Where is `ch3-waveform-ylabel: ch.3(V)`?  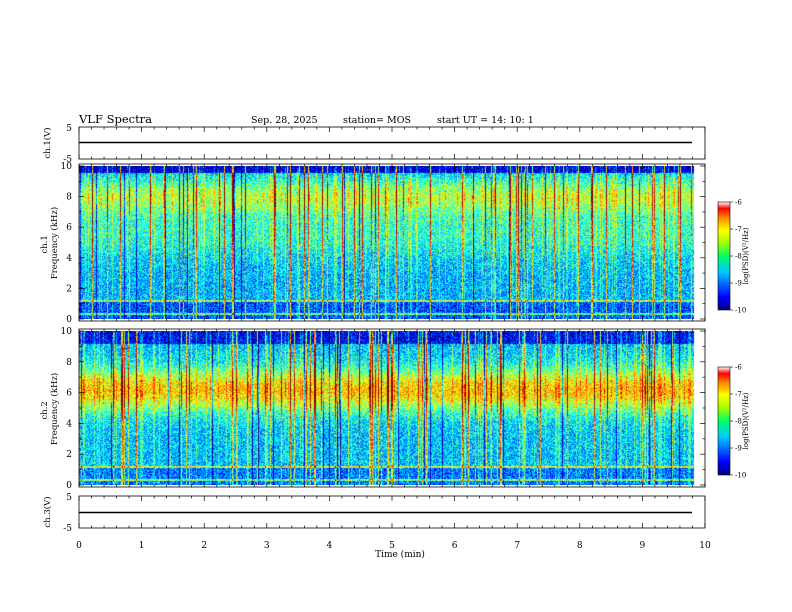
ch3-waveform-ylabel: ch.3(V) is located at coordinates (47, 511).